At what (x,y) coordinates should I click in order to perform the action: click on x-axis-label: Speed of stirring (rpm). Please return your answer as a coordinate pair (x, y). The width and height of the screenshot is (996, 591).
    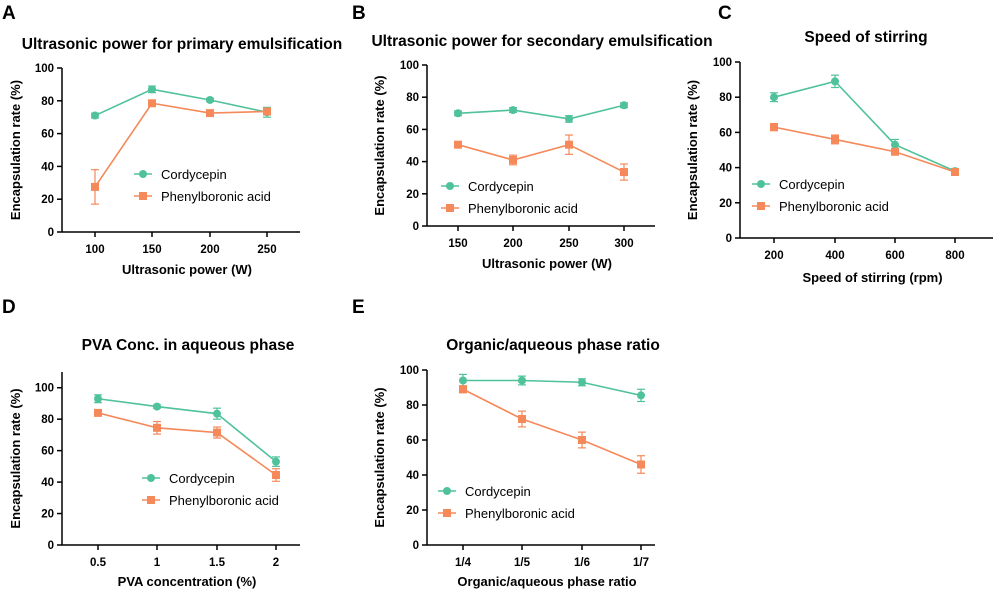
    Looking at the image, I should click on (872, 277).